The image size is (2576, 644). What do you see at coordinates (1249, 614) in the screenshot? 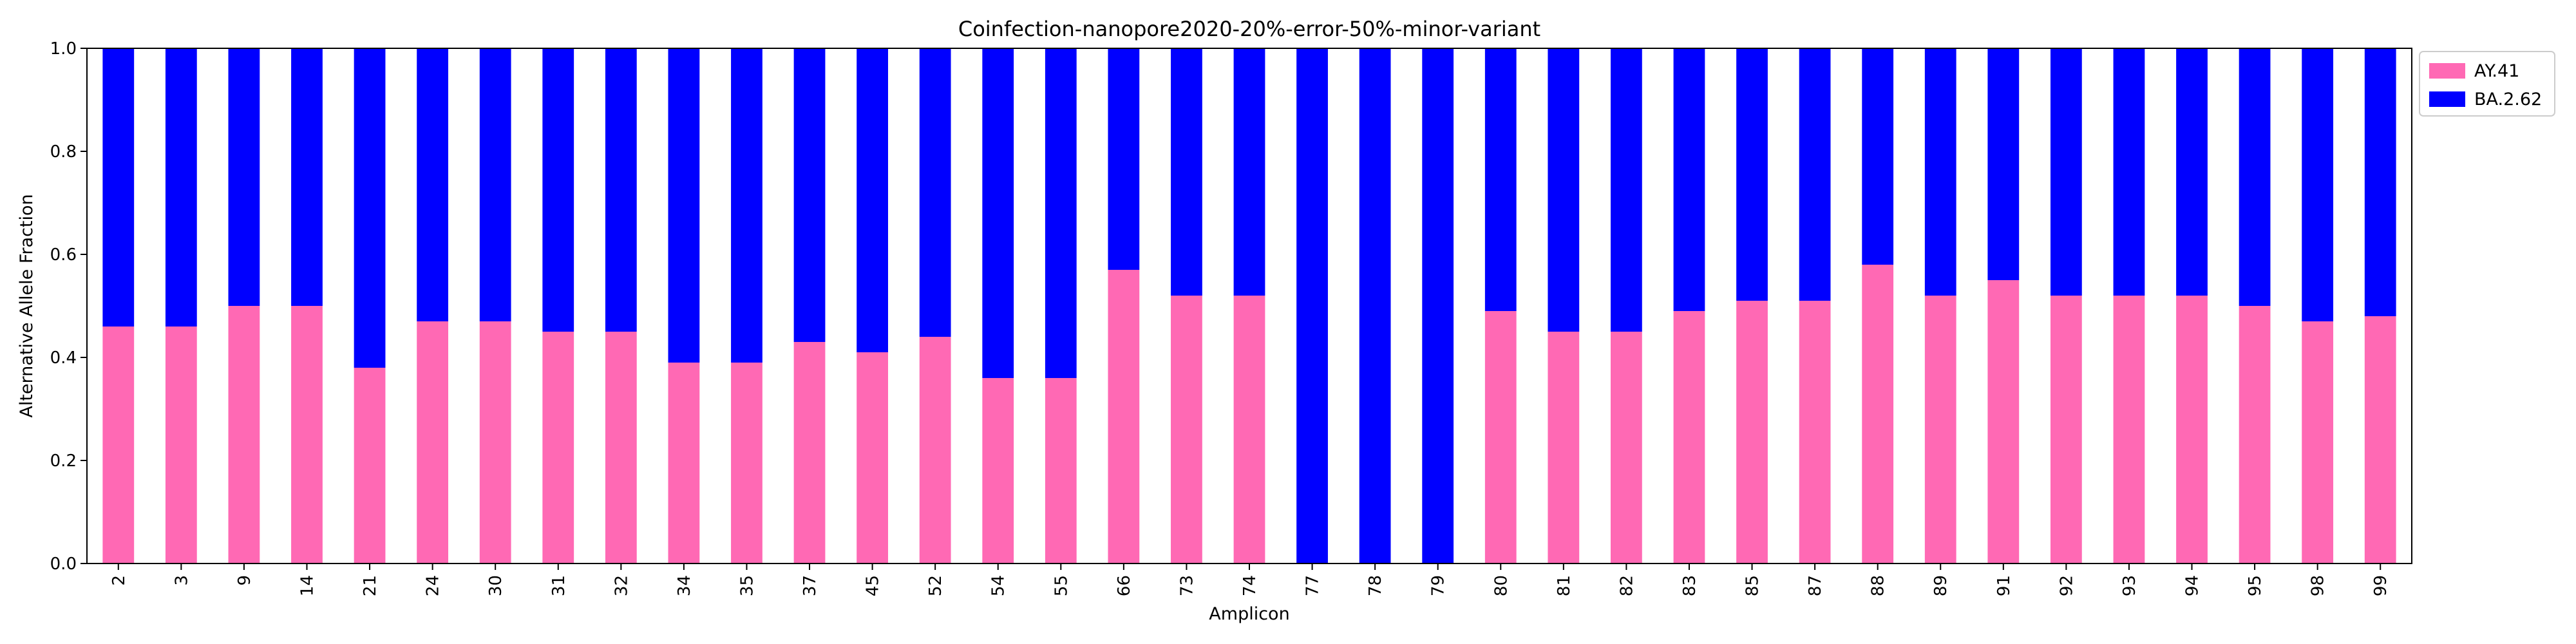
I see `x-axis-label: Amplicon` at bounding box center [1249, 614].